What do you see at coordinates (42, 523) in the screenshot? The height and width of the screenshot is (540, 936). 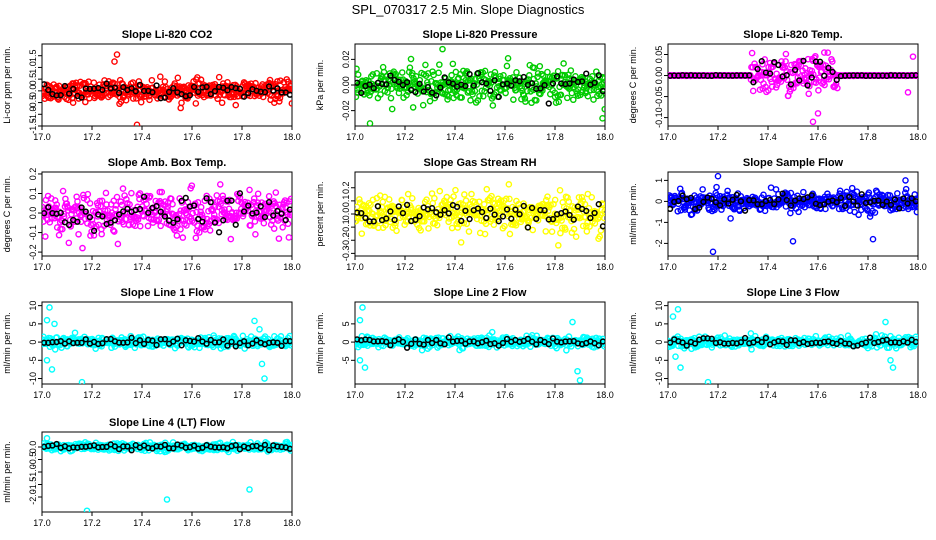 I see `x-tick-label: 17.0` at bounding box center [42, 523].